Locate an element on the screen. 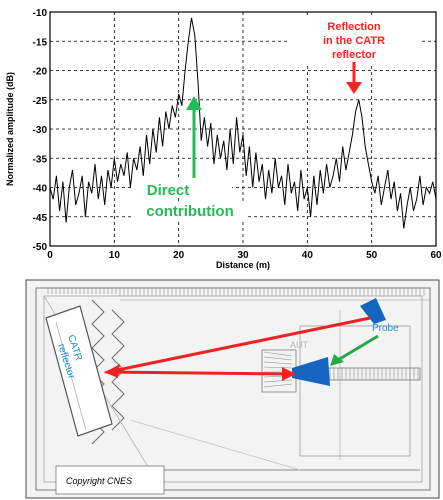 The height and width of the screenshot is (500, 443). annotation-reflection-line3: reflector is located at coordinates (354, 55).